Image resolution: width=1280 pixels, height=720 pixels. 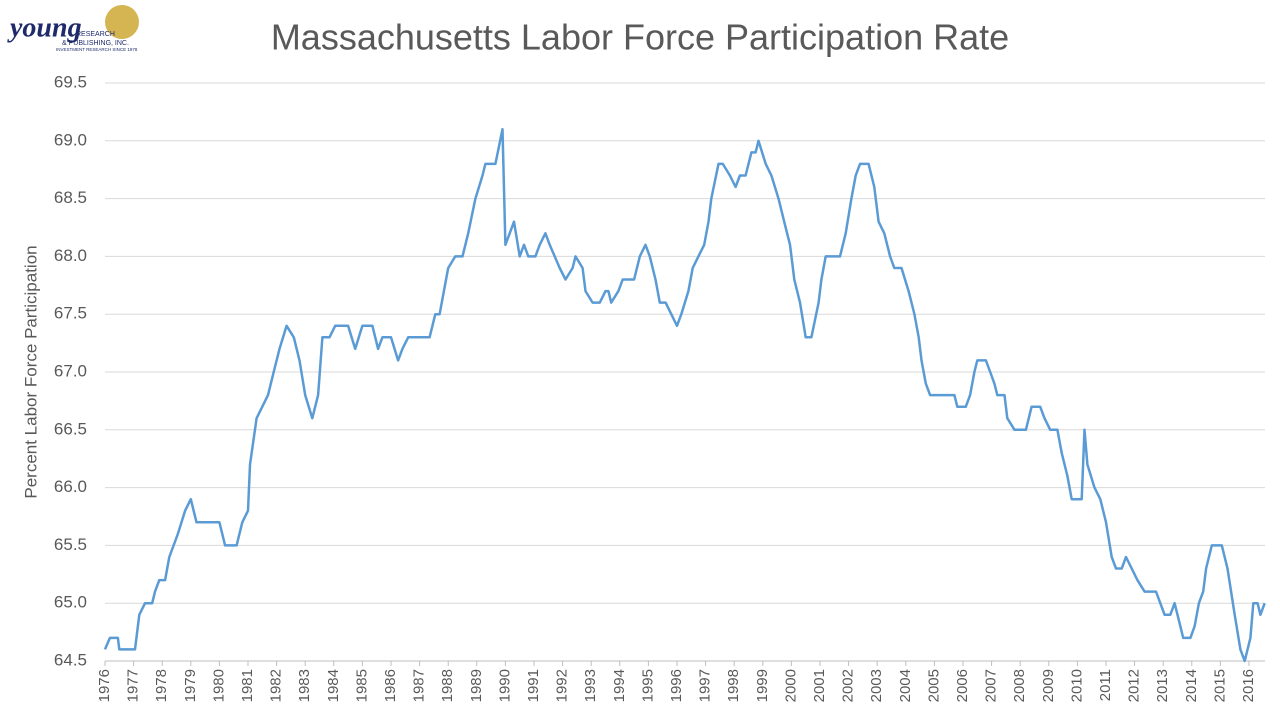 I want to click on x-tick-label: 1983, so click(x=304, y=685).